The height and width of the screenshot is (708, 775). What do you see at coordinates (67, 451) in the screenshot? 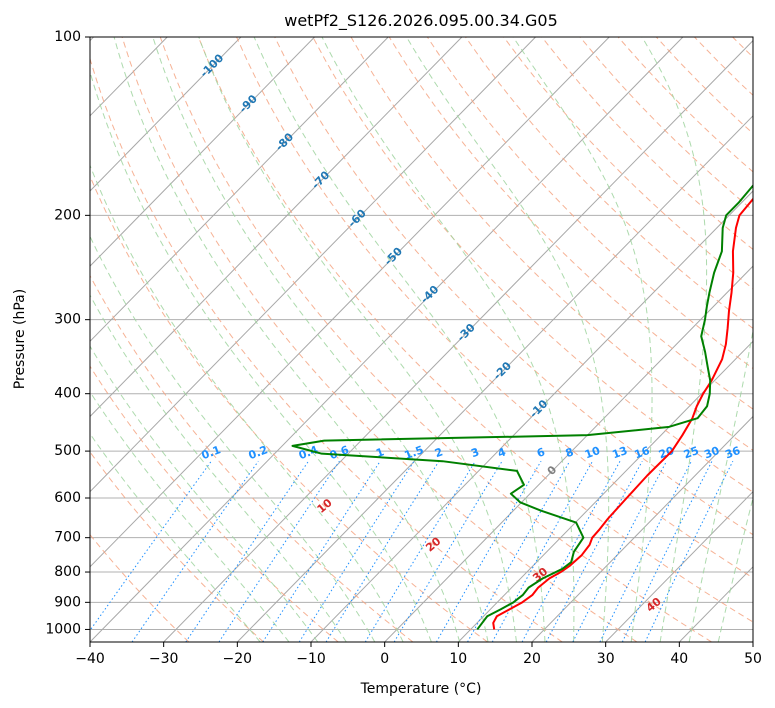
I see `y-tick-label: 500` at bounding box center [67, 451].